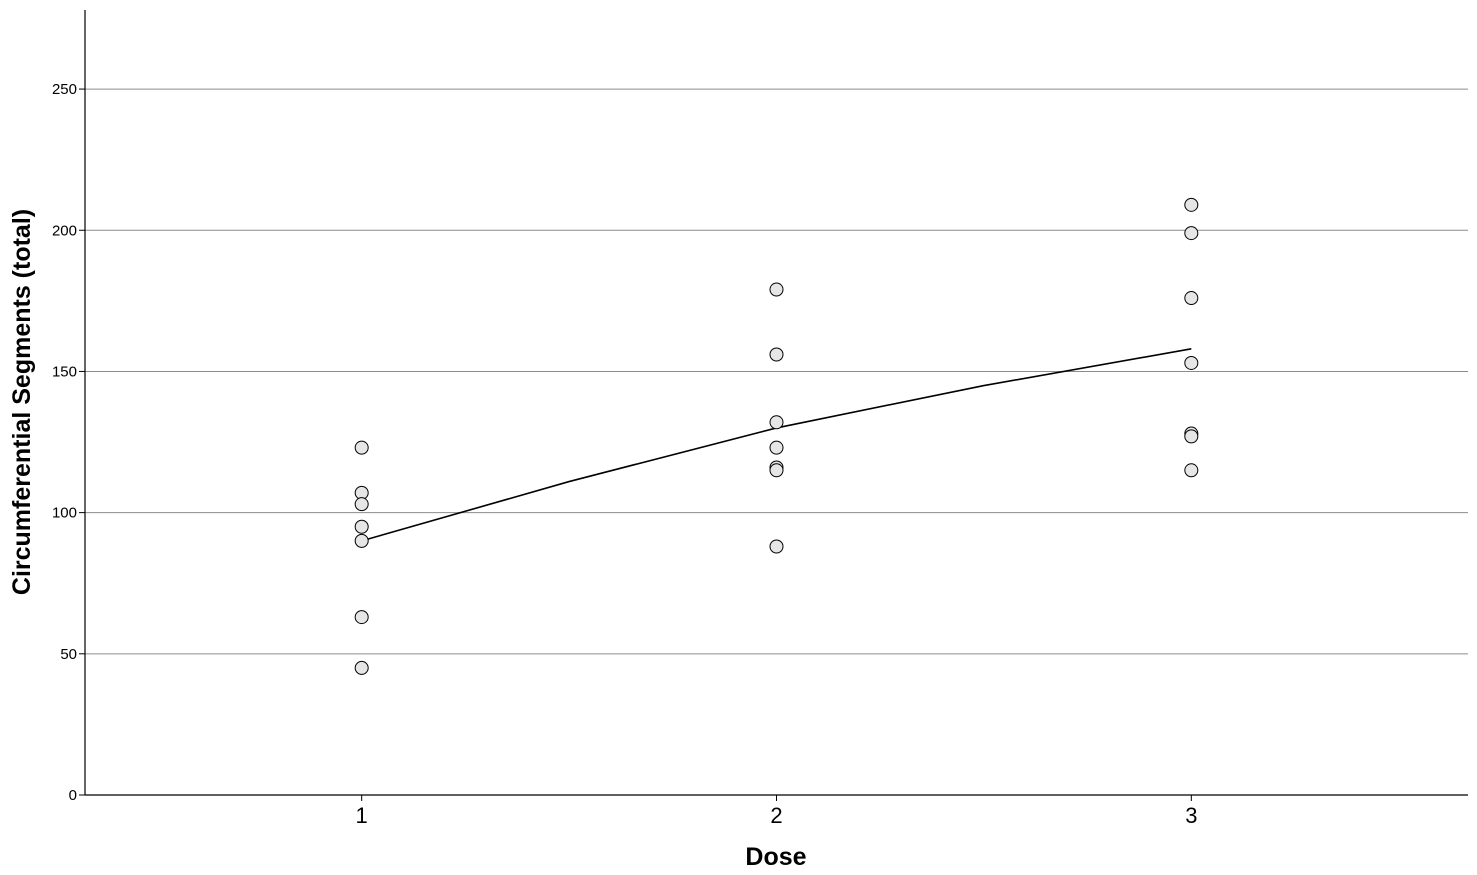  Describe the element at coordinates (22, 402) in the screenshot. I see `y-axis-title: Circumferential Segments (total)` at that location.